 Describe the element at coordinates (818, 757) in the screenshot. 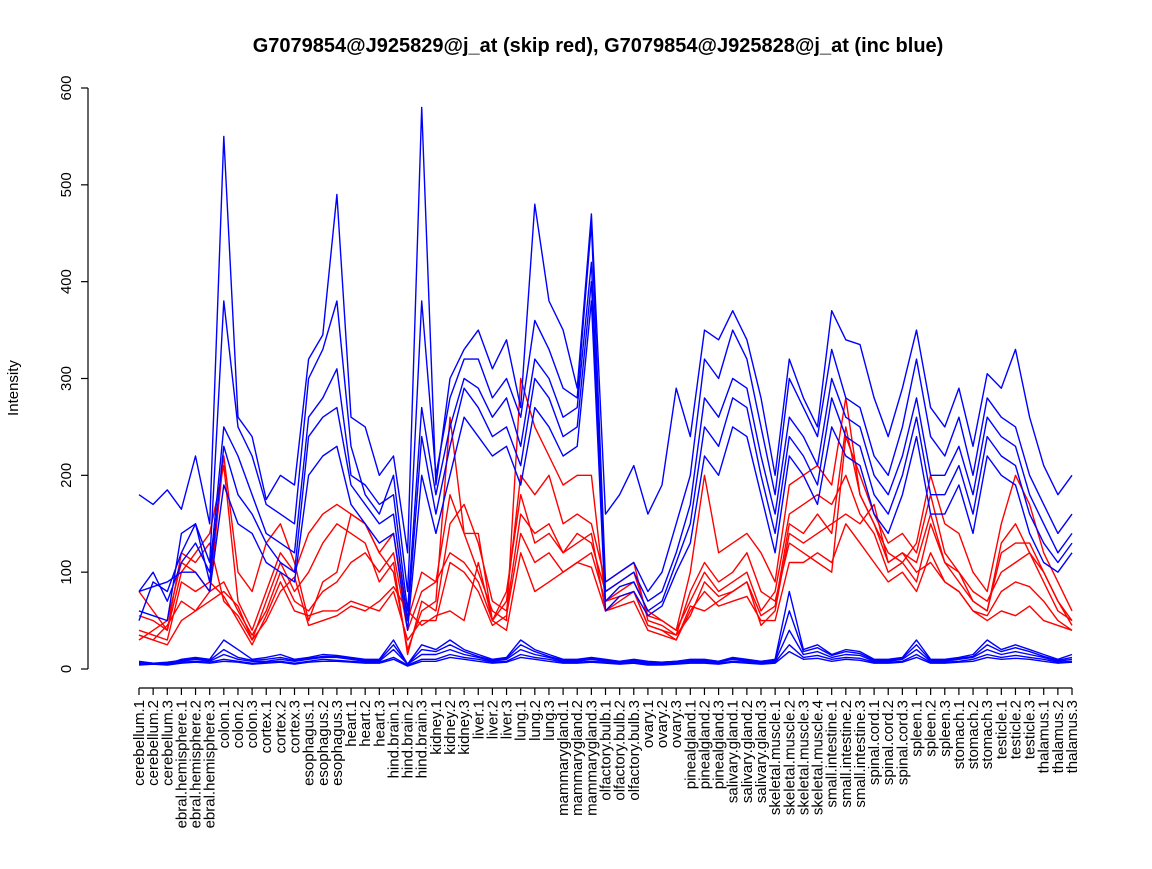

I see `x-tick-label: skeletal.muscle.4` at that location.